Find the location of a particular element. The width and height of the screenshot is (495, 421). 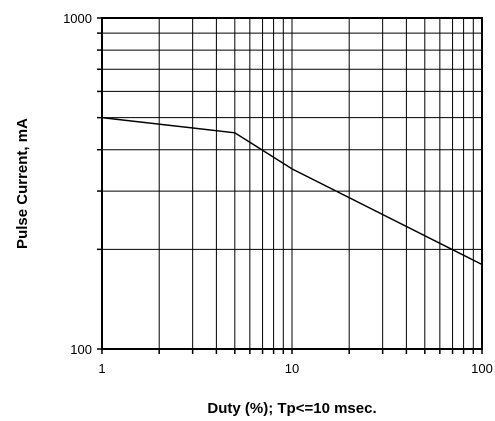

y-tick-label: 100 is located at coordinates (81, 349).